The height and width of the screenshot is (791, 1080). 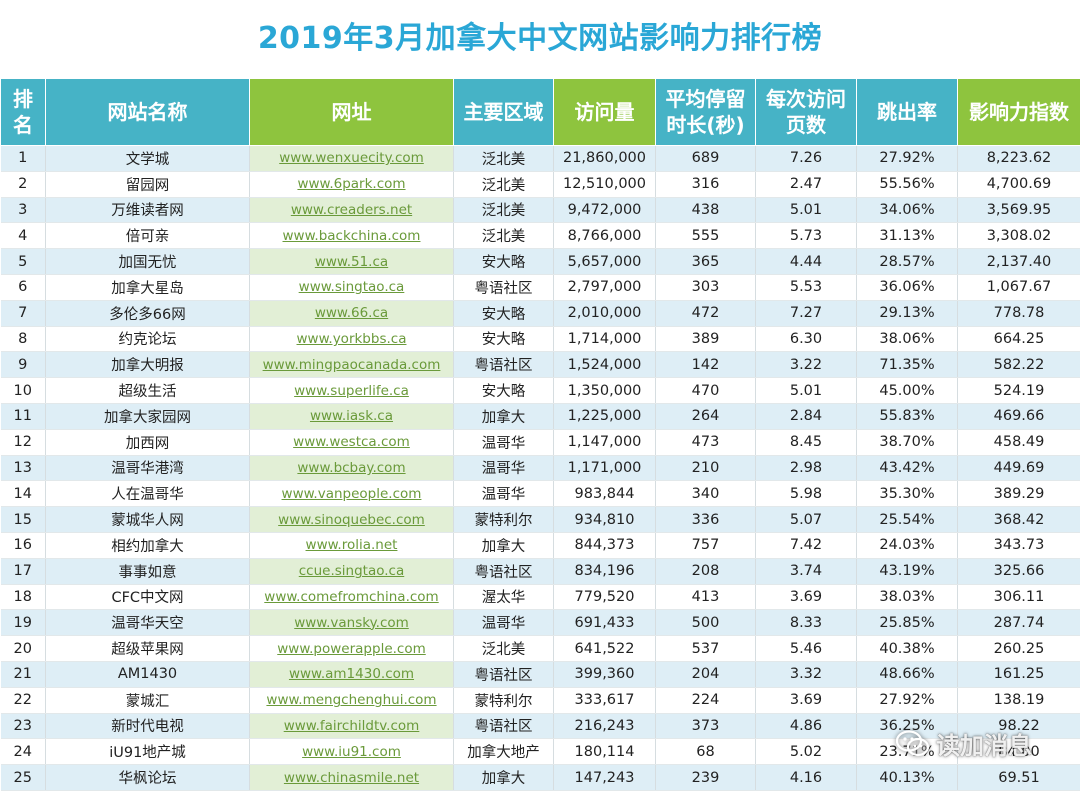 I want to click on cell-url: www.66.ca, so click(x=351, y=313).